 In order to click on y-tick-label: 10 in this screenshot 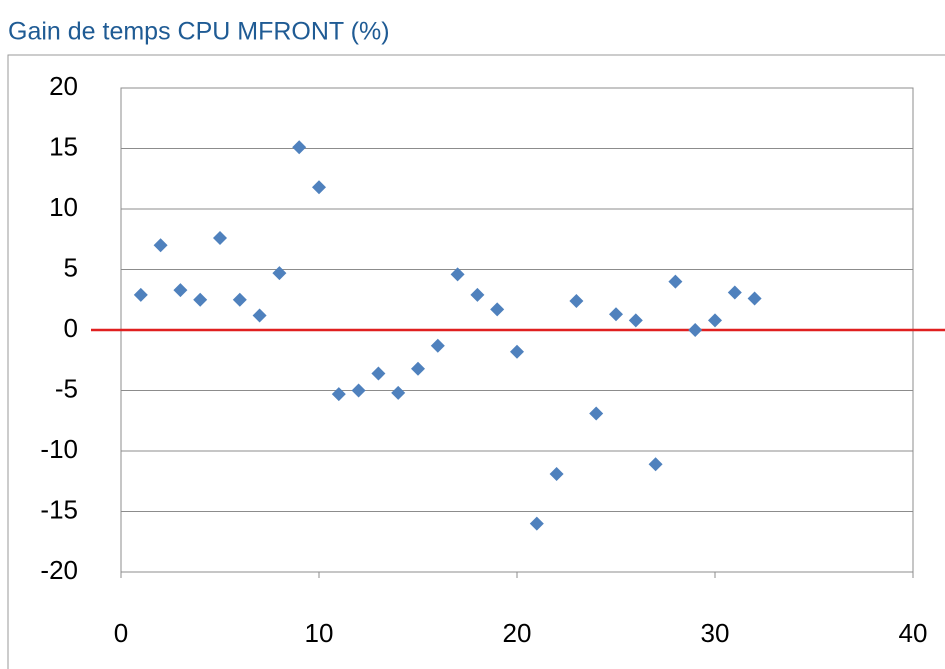, I will do `click(63, 207)`.